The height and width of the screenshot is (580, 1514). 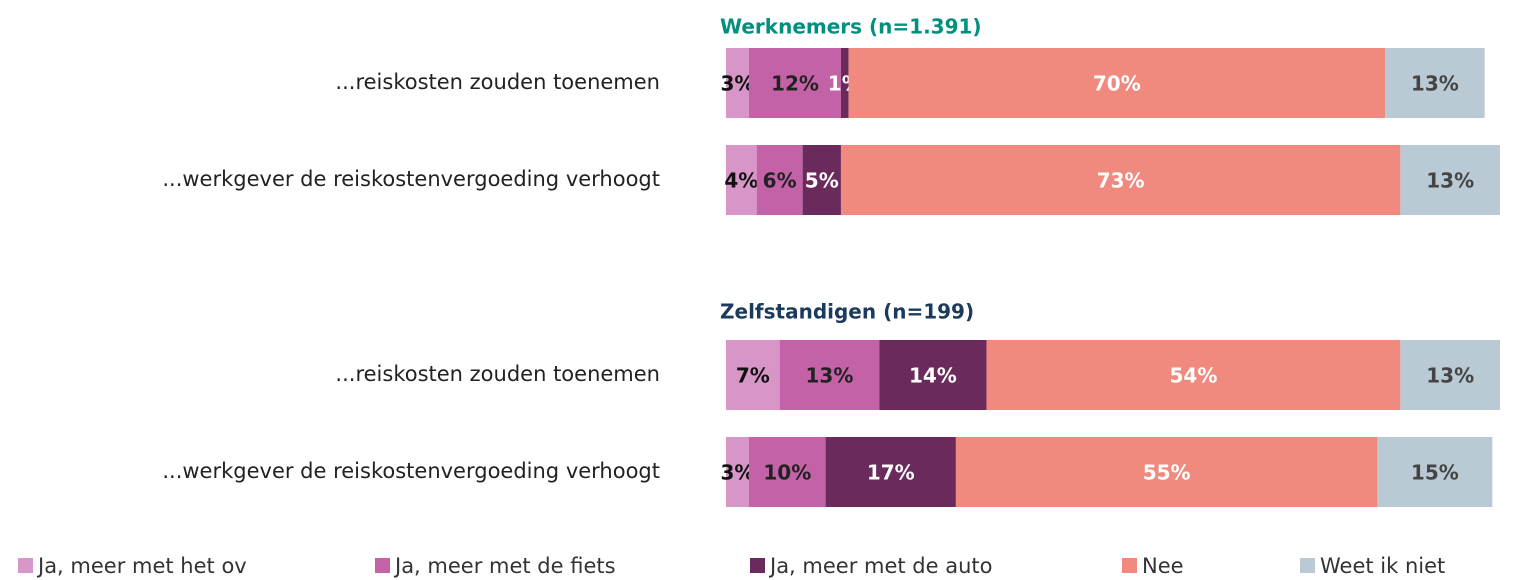 I want to click on data-label: 10%, so click(x=787, y=473).